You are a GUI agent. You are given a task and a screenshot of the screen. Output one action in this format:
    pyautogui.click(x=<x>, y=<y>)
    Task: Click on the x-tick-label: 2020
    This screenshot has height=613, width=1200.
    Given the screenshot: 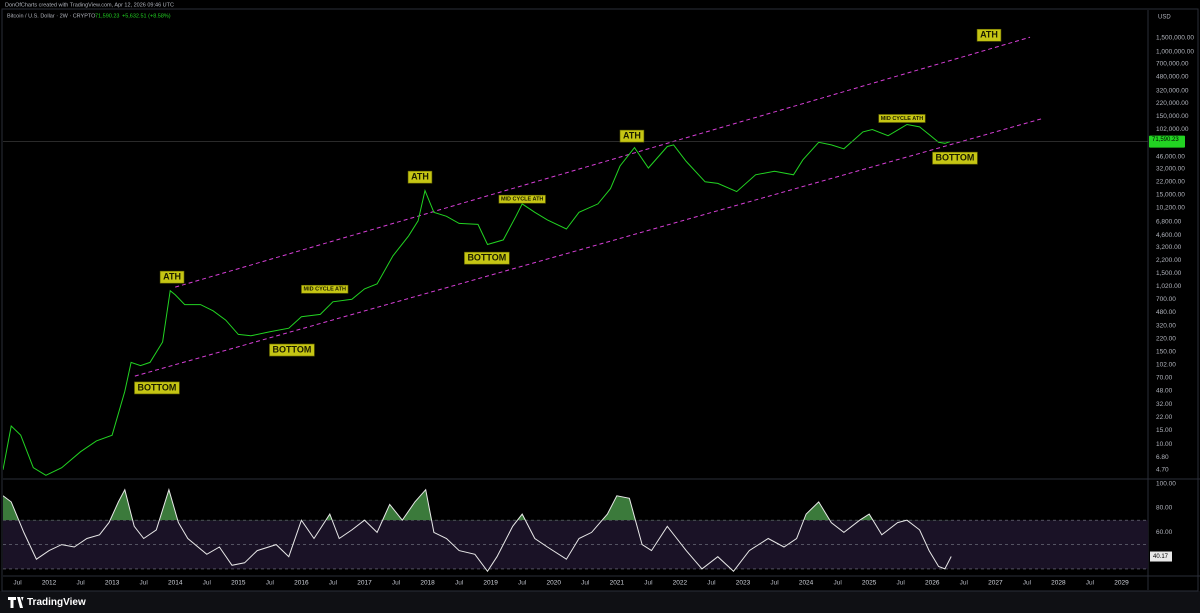 What is the action you would take?
    pyautogui.click(x=554, y=583)
    